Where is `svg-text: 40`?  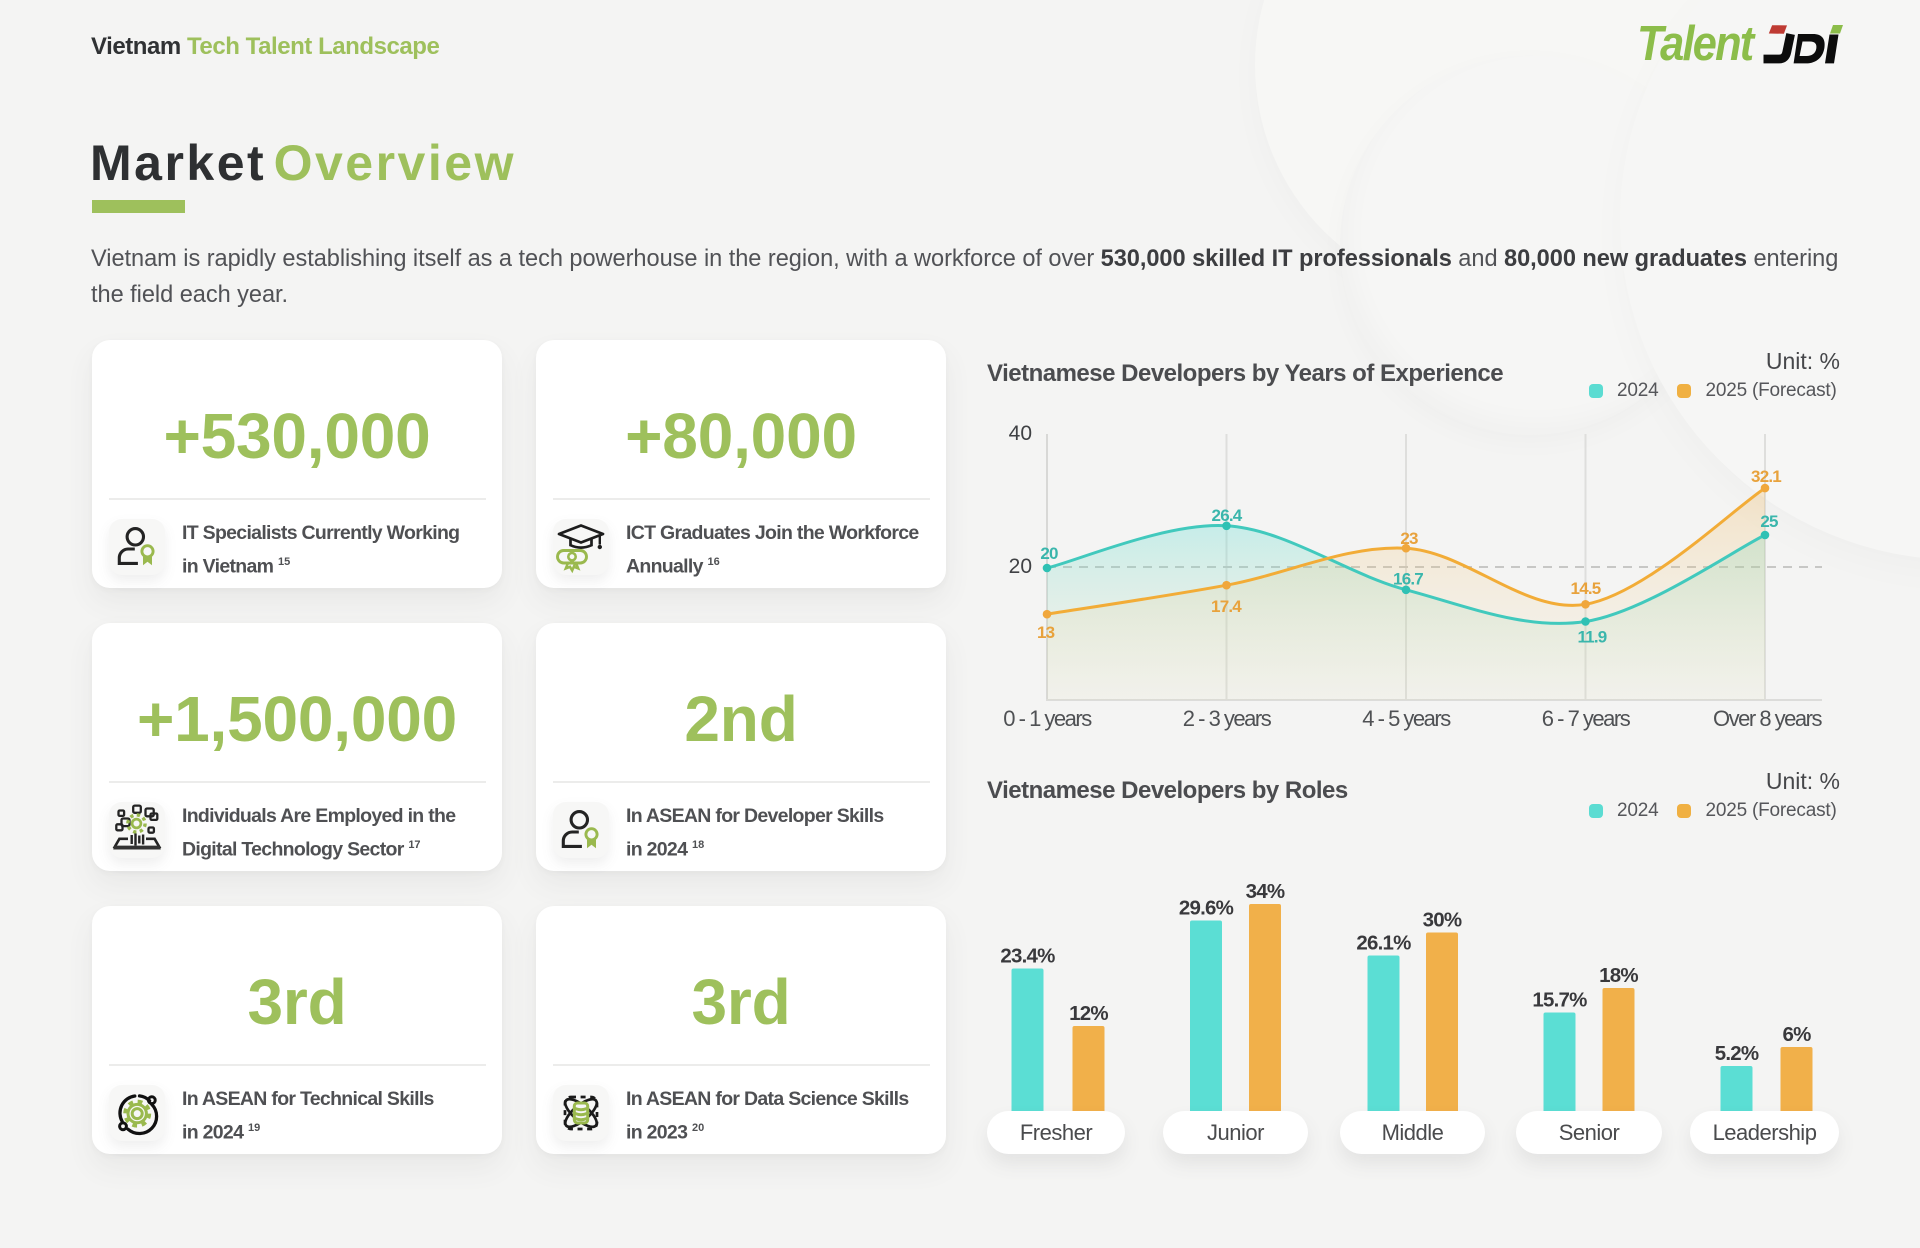
svg-text: 40 is located at coordinates (1020, 433).